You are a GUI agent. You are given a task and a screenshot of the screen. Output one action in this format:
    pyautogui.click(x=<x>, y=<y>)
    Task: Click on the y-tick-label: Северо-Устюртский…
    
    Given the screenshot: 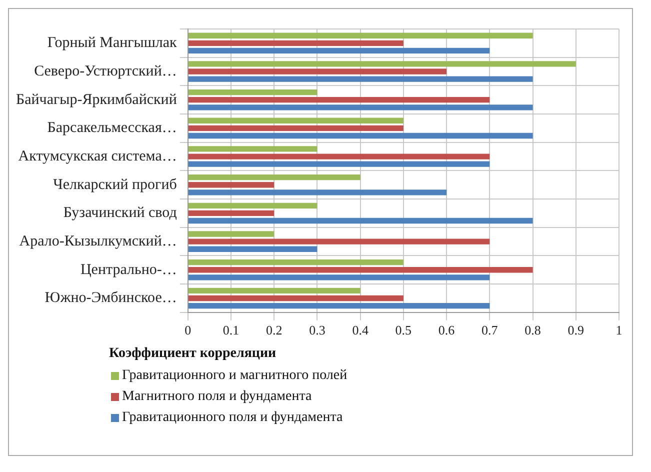 What is the action you would take?
    pyautogui.click(x=105, y=71)
    